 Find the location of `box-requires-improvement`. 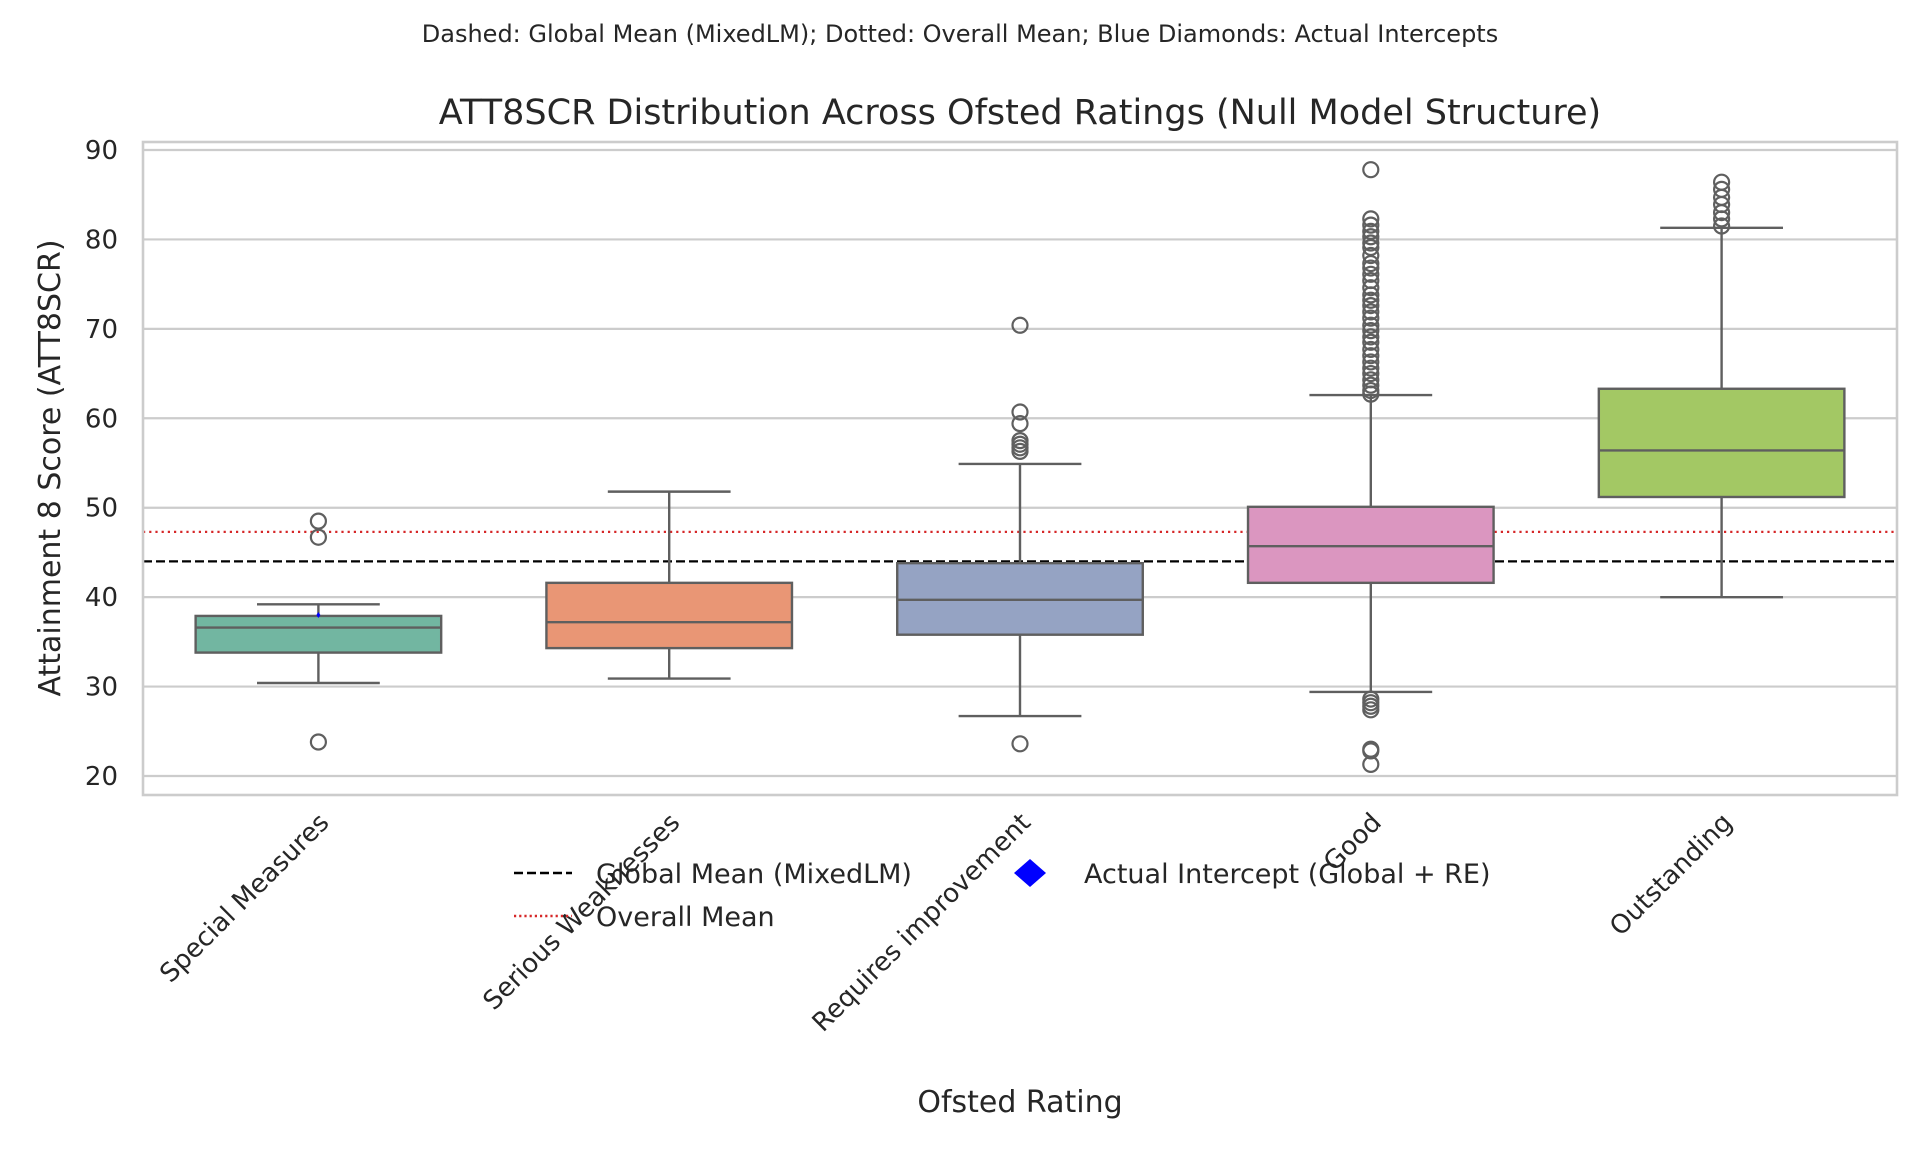

box-requires-improvement is located at coordinates (1020, 534).